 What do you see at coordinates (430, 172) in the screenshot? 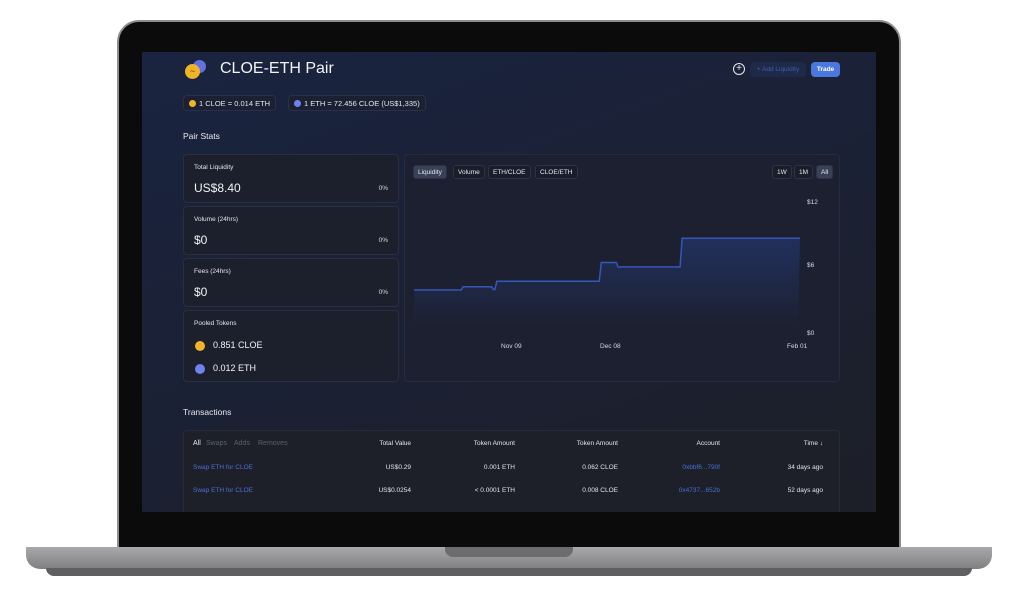
I see `tab-liquidity: Liquidity` at bounding box center [430, 172].